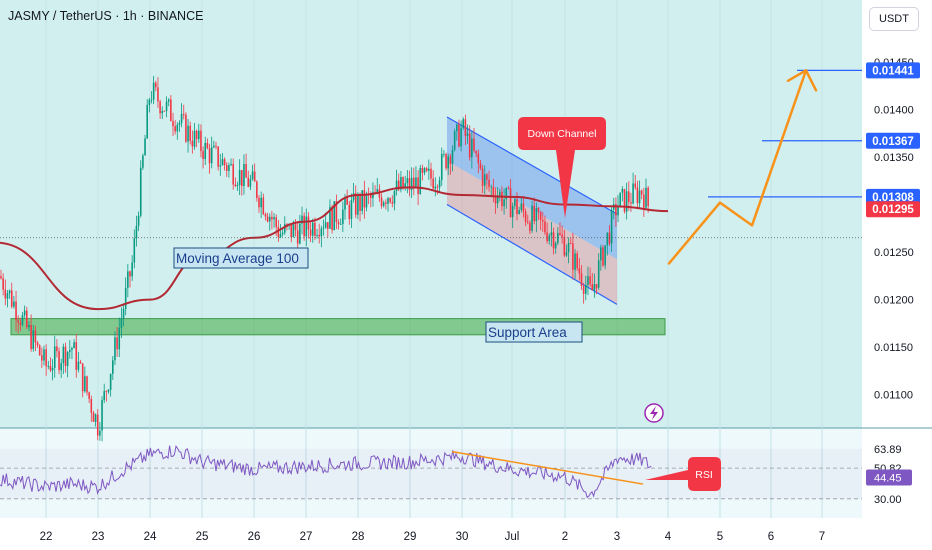 The height and width of the screenshot is (550, 932). What do you see at coordinates (462, 537) in the screenshot?
I see `time-tick-label: 30` at bounding box center [462, 537].